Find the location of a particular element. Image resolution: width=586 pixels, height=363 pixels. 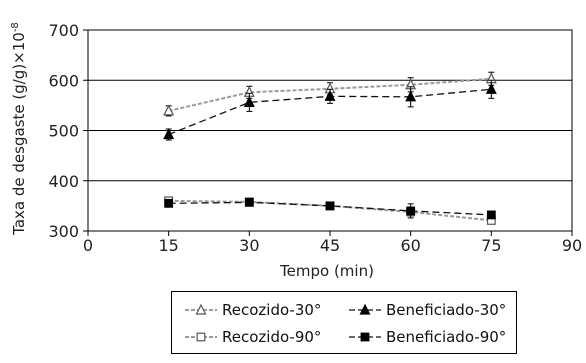

legend-item-recozido-90: Recozido-90° is located at coordinates (252, 337).